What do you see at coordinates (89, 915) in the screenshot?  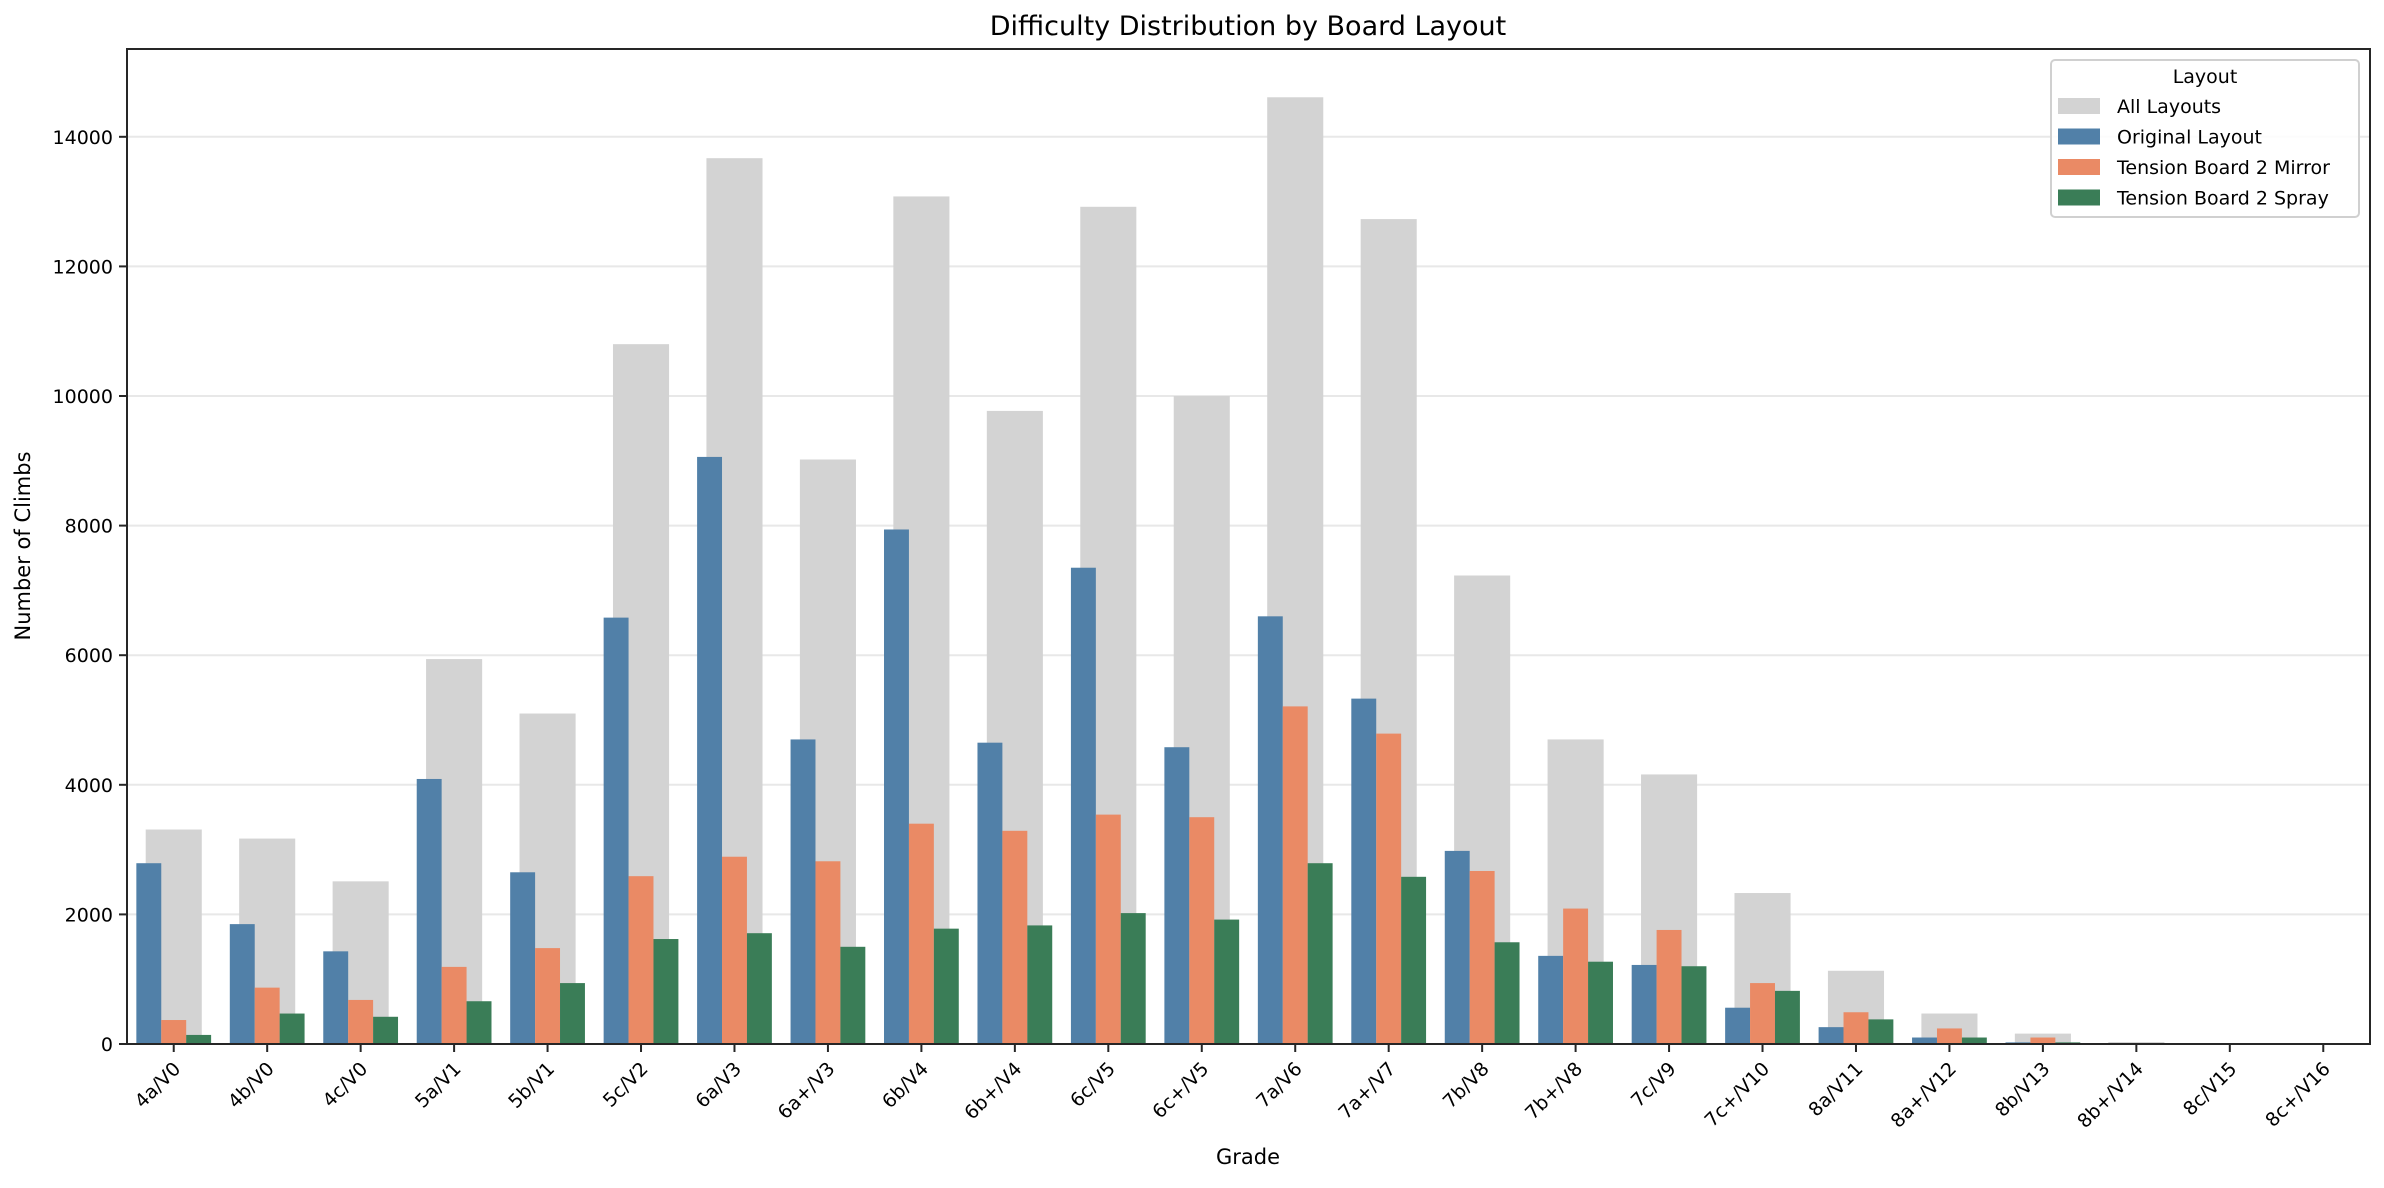 I see `y-tick-label: 2000` at bounding box center [89, 915].